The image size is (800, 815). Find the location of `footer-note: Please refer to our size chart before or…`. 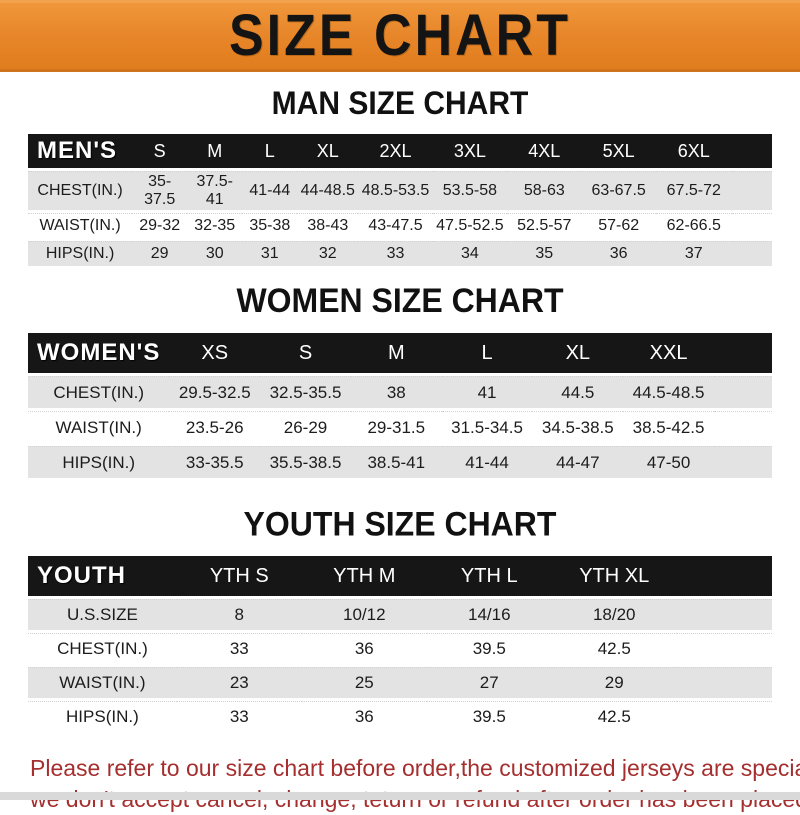

footer-note: Please refer to our size chart before or… is located at coordinates (400, 775).